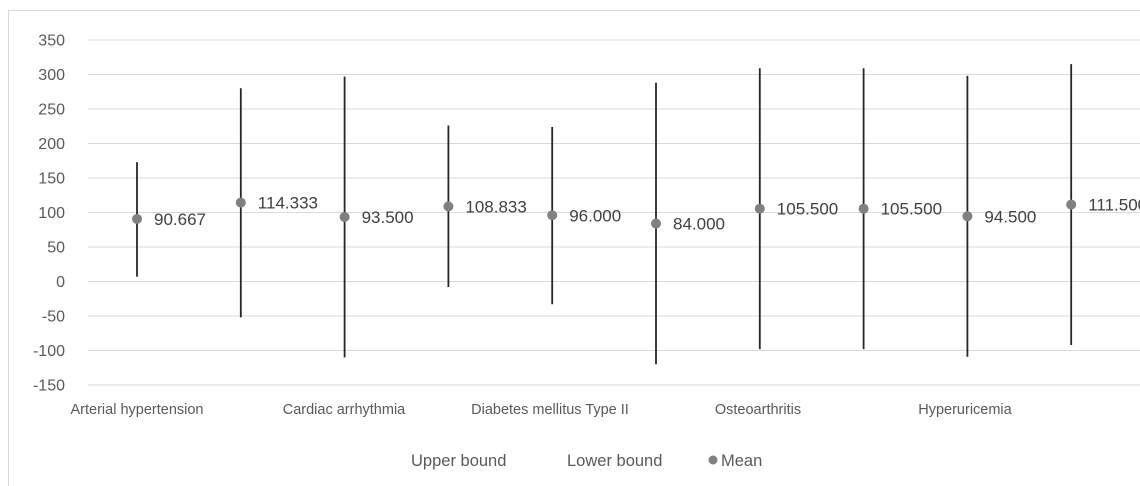  Describe the element at coordinates (53, 317) in the screenshot. I see `y-tick-label: -50` at that location.